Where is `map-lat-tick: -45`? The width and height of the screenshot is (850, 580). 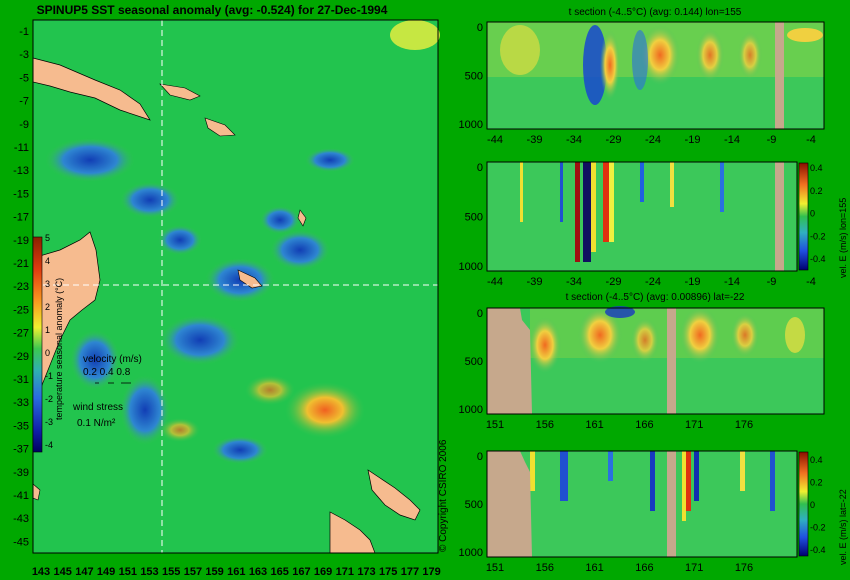 map-lat-tick: -45 is located at coordinates (21, 542).